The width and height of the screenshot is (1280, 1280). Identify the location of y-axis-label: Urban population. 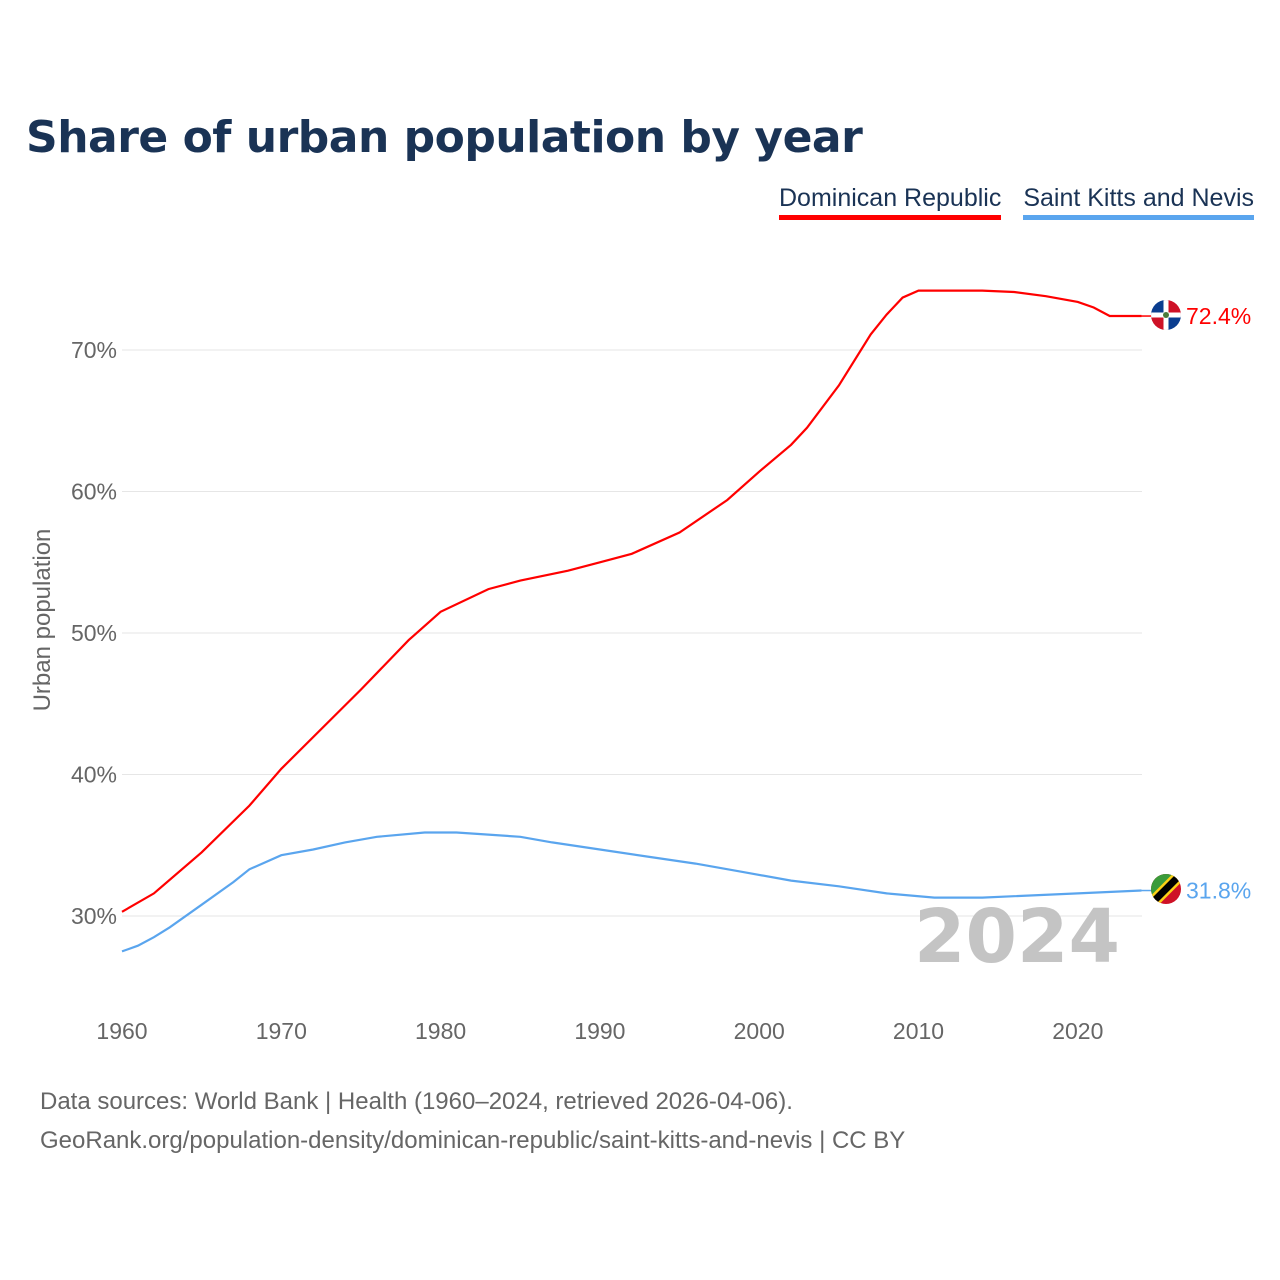
(42, 620).